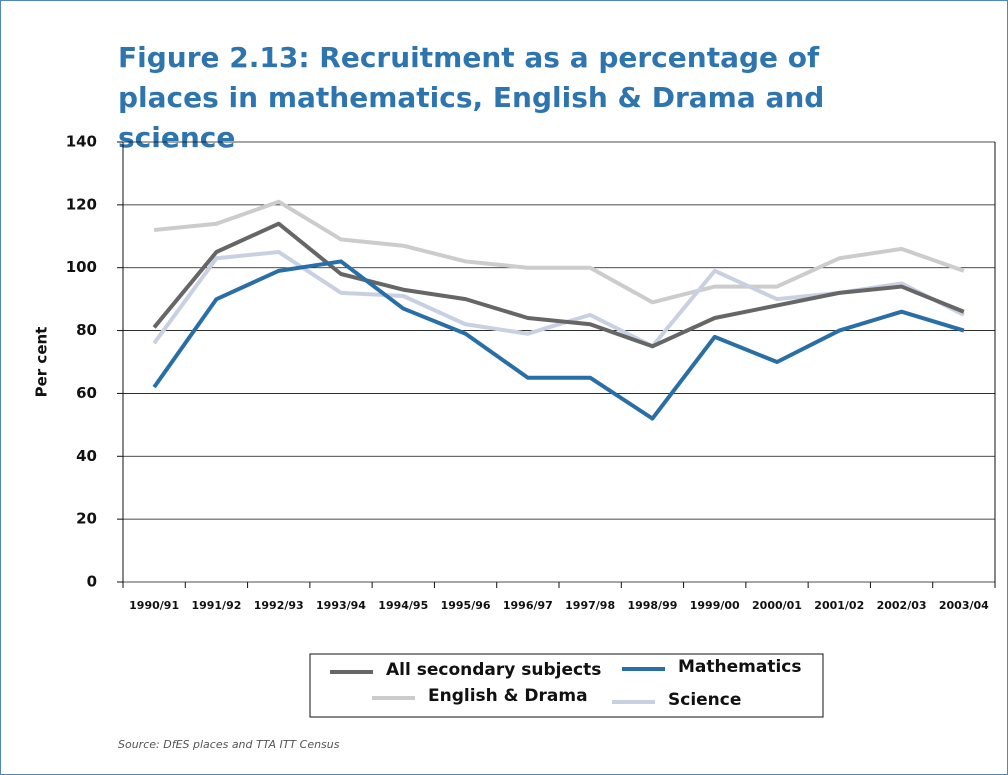 The height and width of the screenshot is (775, 1008). I want to click on y-tick-label: 40, so click(86, 456).